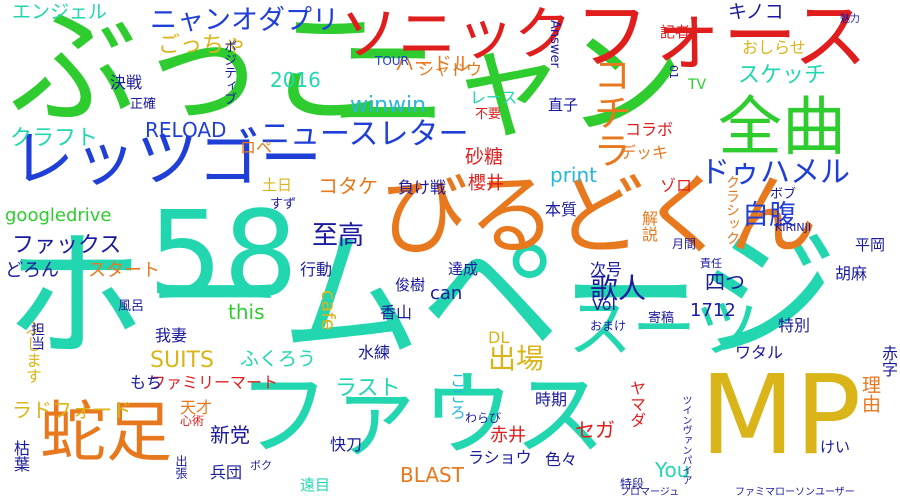 The width and height of the screenshot is (900, 500). What do you see at coordinates (167, 158) in the screenshot?
I see `word: レッツゴー` at bounding box center [167, 158].